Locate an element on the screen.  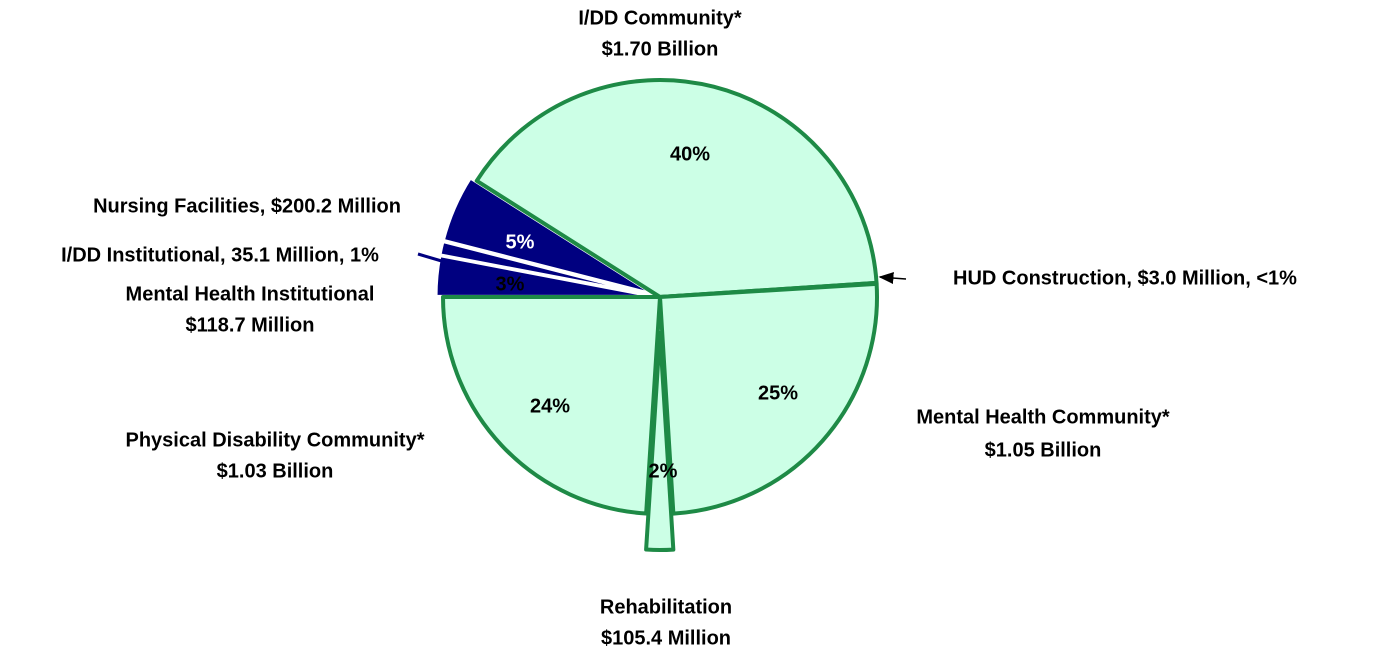
leader-line is located at coordinates (431, 258).